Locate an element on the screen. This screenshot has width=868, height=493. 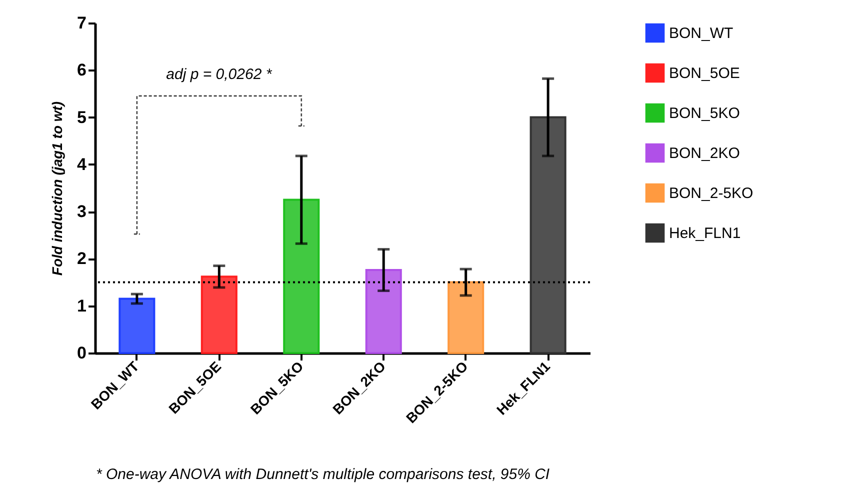
y-tick-label: 2 is located at coordinates (81, 258).